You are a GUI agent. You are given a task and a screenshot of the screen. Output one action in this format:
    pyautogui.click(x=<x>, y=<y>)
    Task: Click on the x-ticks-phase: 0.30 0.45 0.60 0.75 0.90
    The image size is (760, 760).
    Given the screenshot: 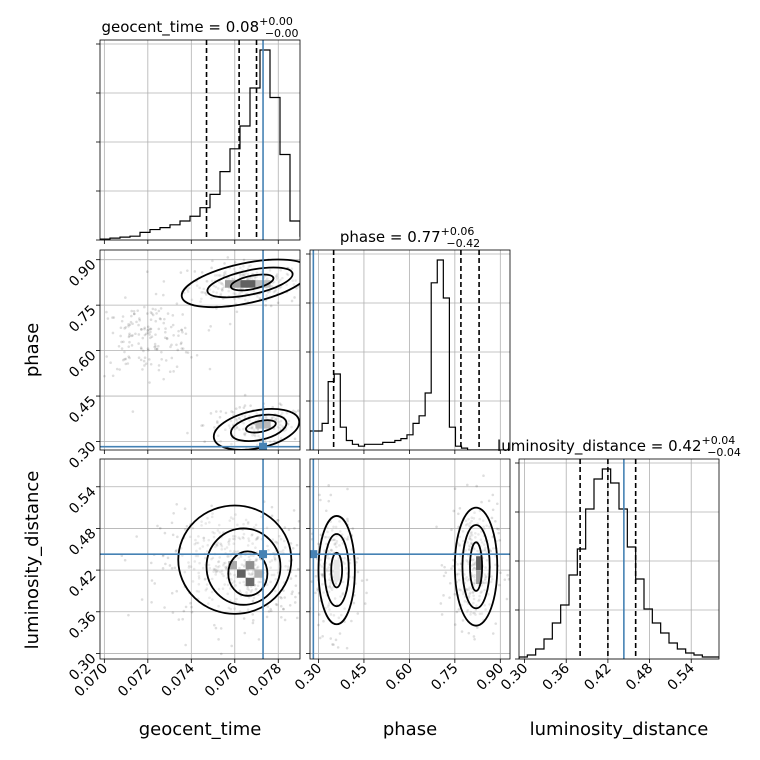 What is the action you would take?
    pyautogui.click(x=399, y=676)
    